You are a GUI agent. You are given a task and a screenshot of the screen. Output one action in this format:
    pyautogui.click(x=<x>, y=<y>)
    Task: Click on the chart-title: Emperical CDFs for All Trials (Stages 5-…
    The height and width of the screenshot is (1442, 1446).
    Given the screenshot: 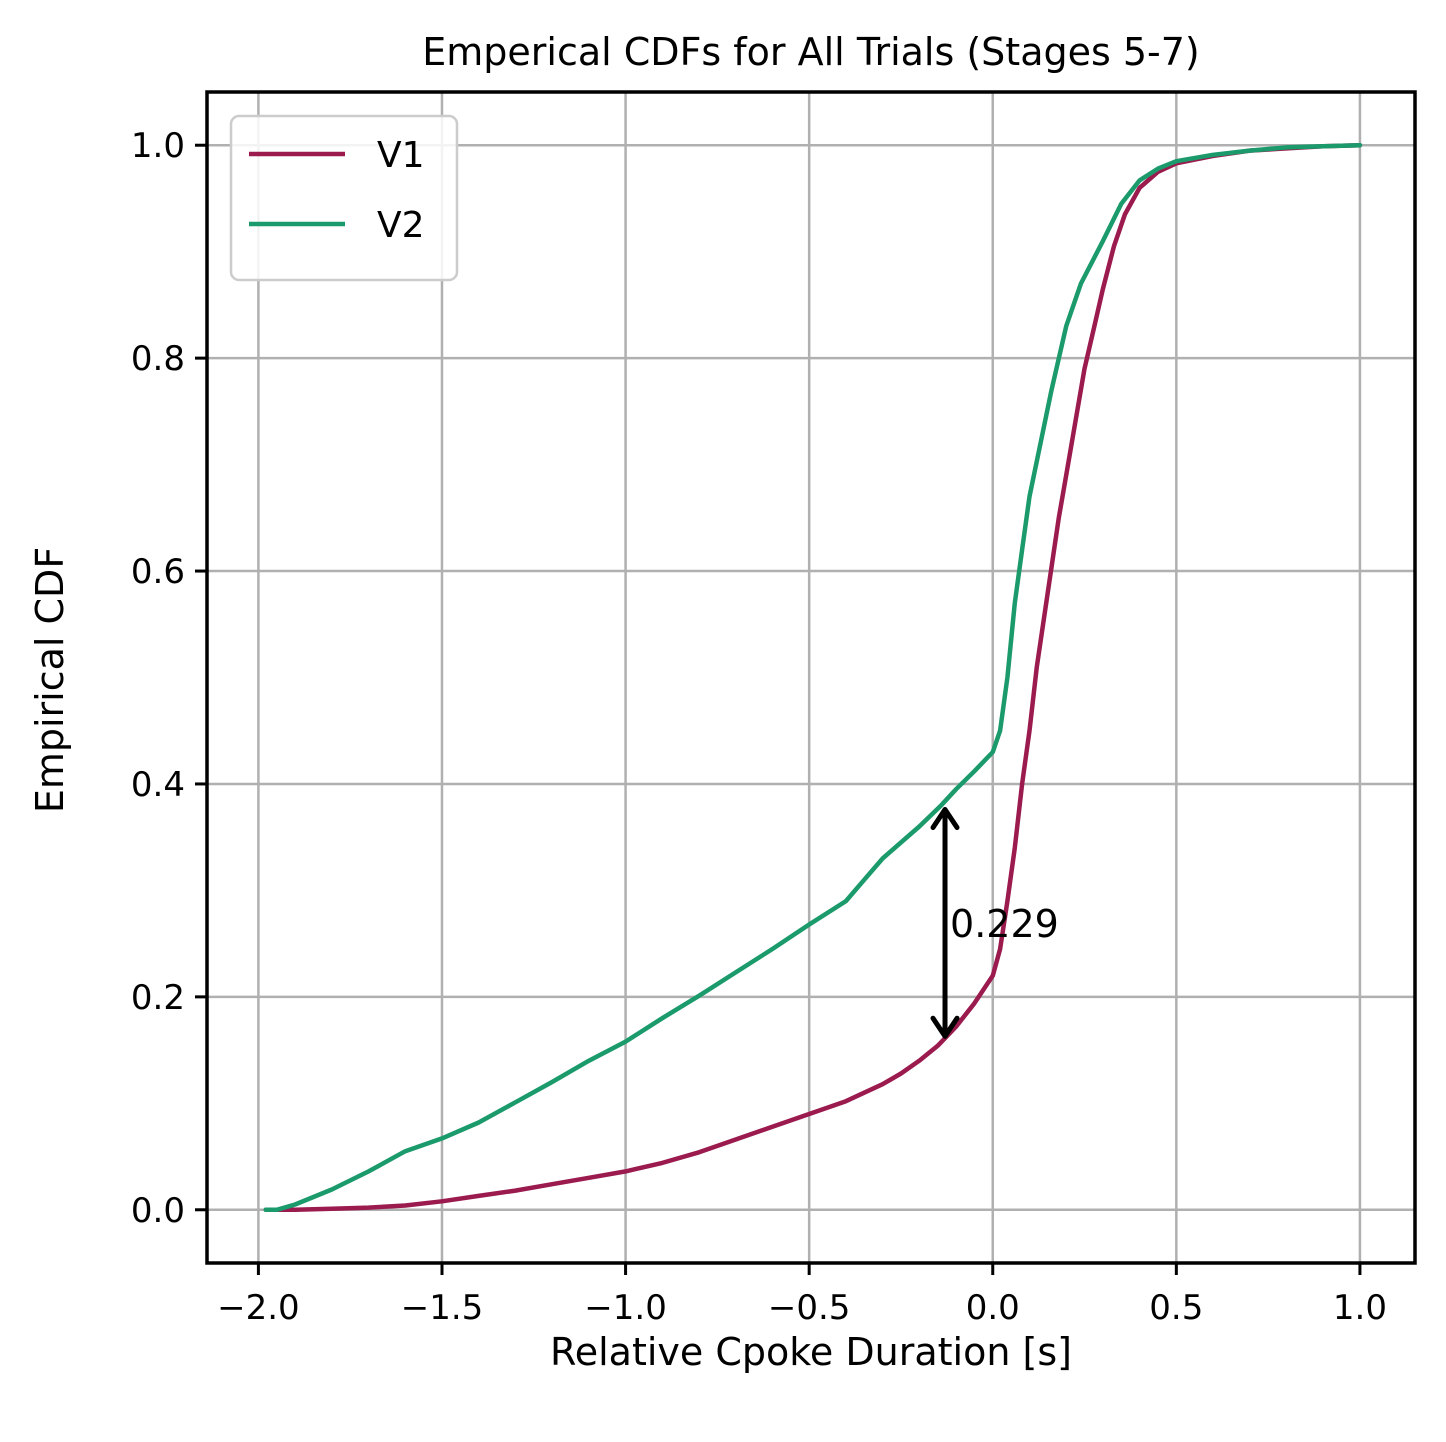 What is the action you would take?
    pyautogui.click(x=811, y=52)
    